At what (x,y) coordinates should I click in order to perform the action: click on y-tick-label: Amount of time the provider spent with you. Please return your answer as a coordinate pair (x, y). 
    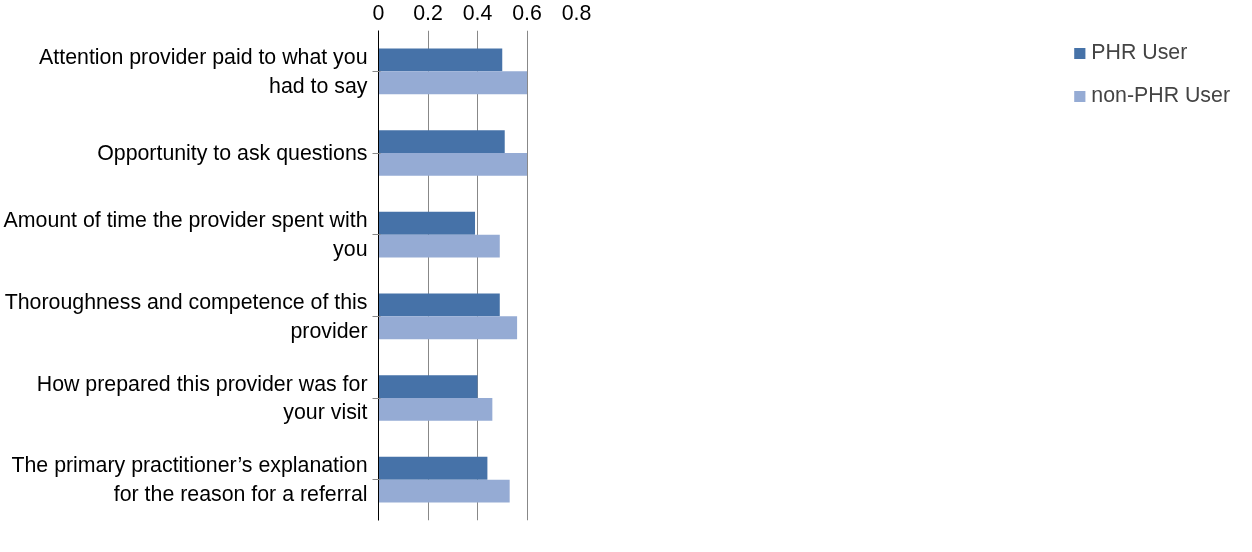
    Looking at the image, I should click on (185, 235).